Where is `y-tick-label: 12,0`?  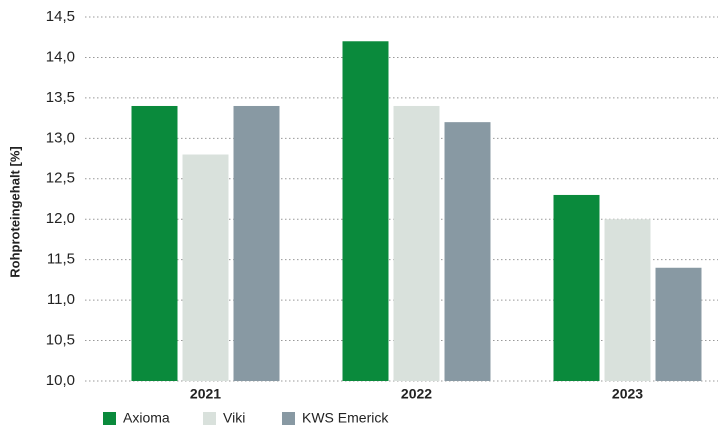 y-tick-label: 12,0 is located at coordinates (60, 218).